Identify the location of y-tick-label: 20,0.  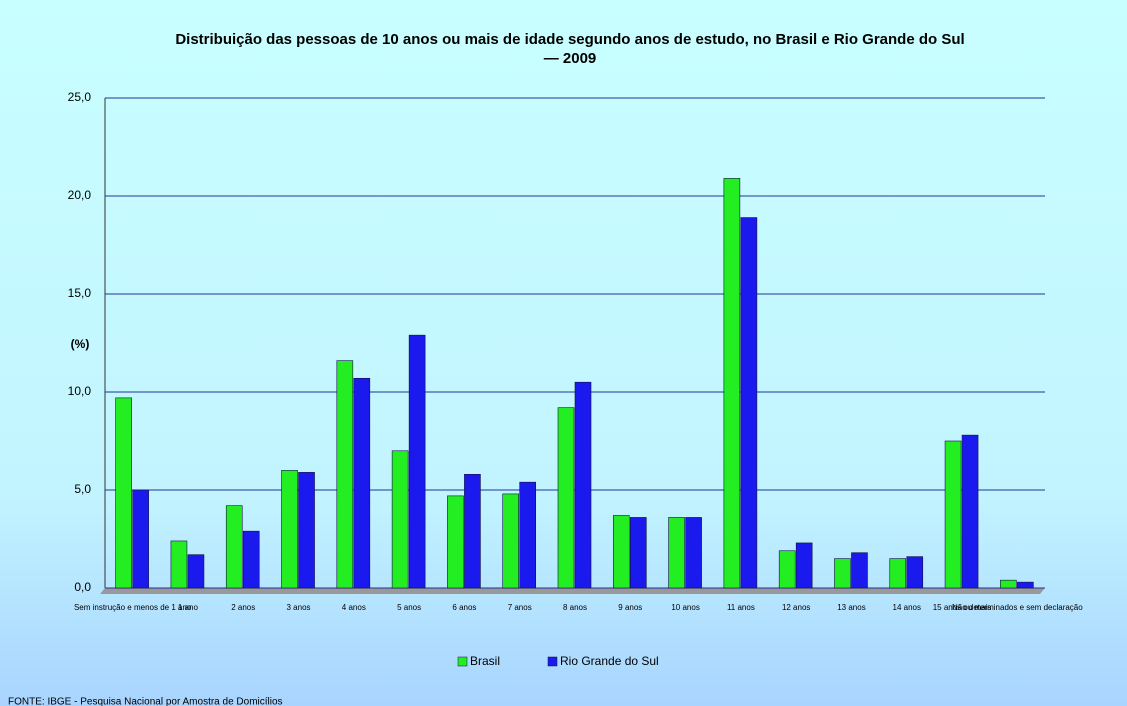
(80, 195).